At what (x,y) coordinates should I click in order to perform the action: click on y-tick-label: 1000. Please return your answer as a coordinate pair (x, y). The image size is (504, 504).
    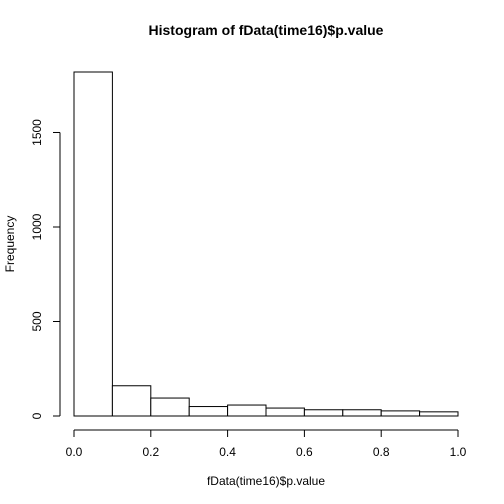
    Looking at the image, I should click on (37, 226).